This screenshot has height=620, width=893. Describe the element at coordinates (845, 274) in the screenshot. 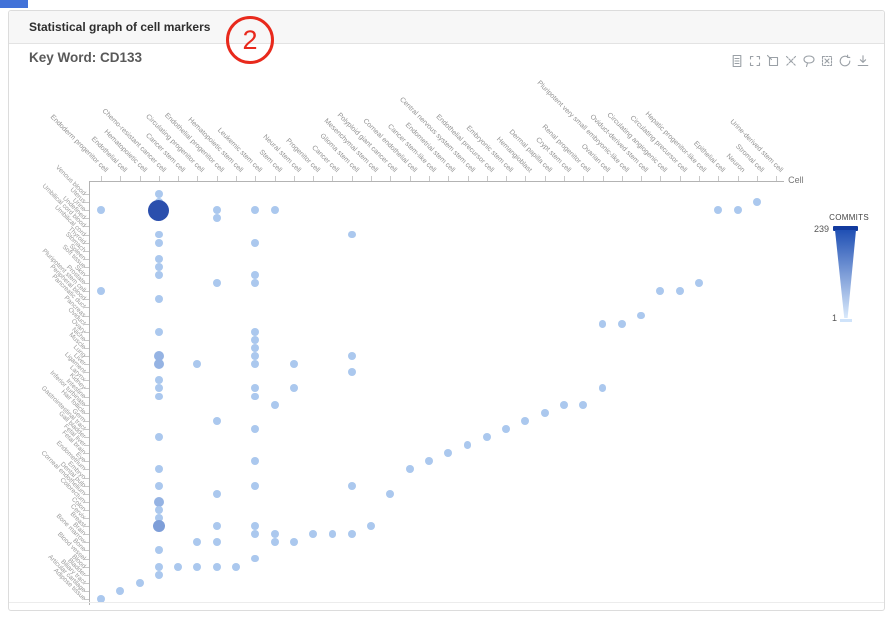

I see `legend-gradient` at that location.